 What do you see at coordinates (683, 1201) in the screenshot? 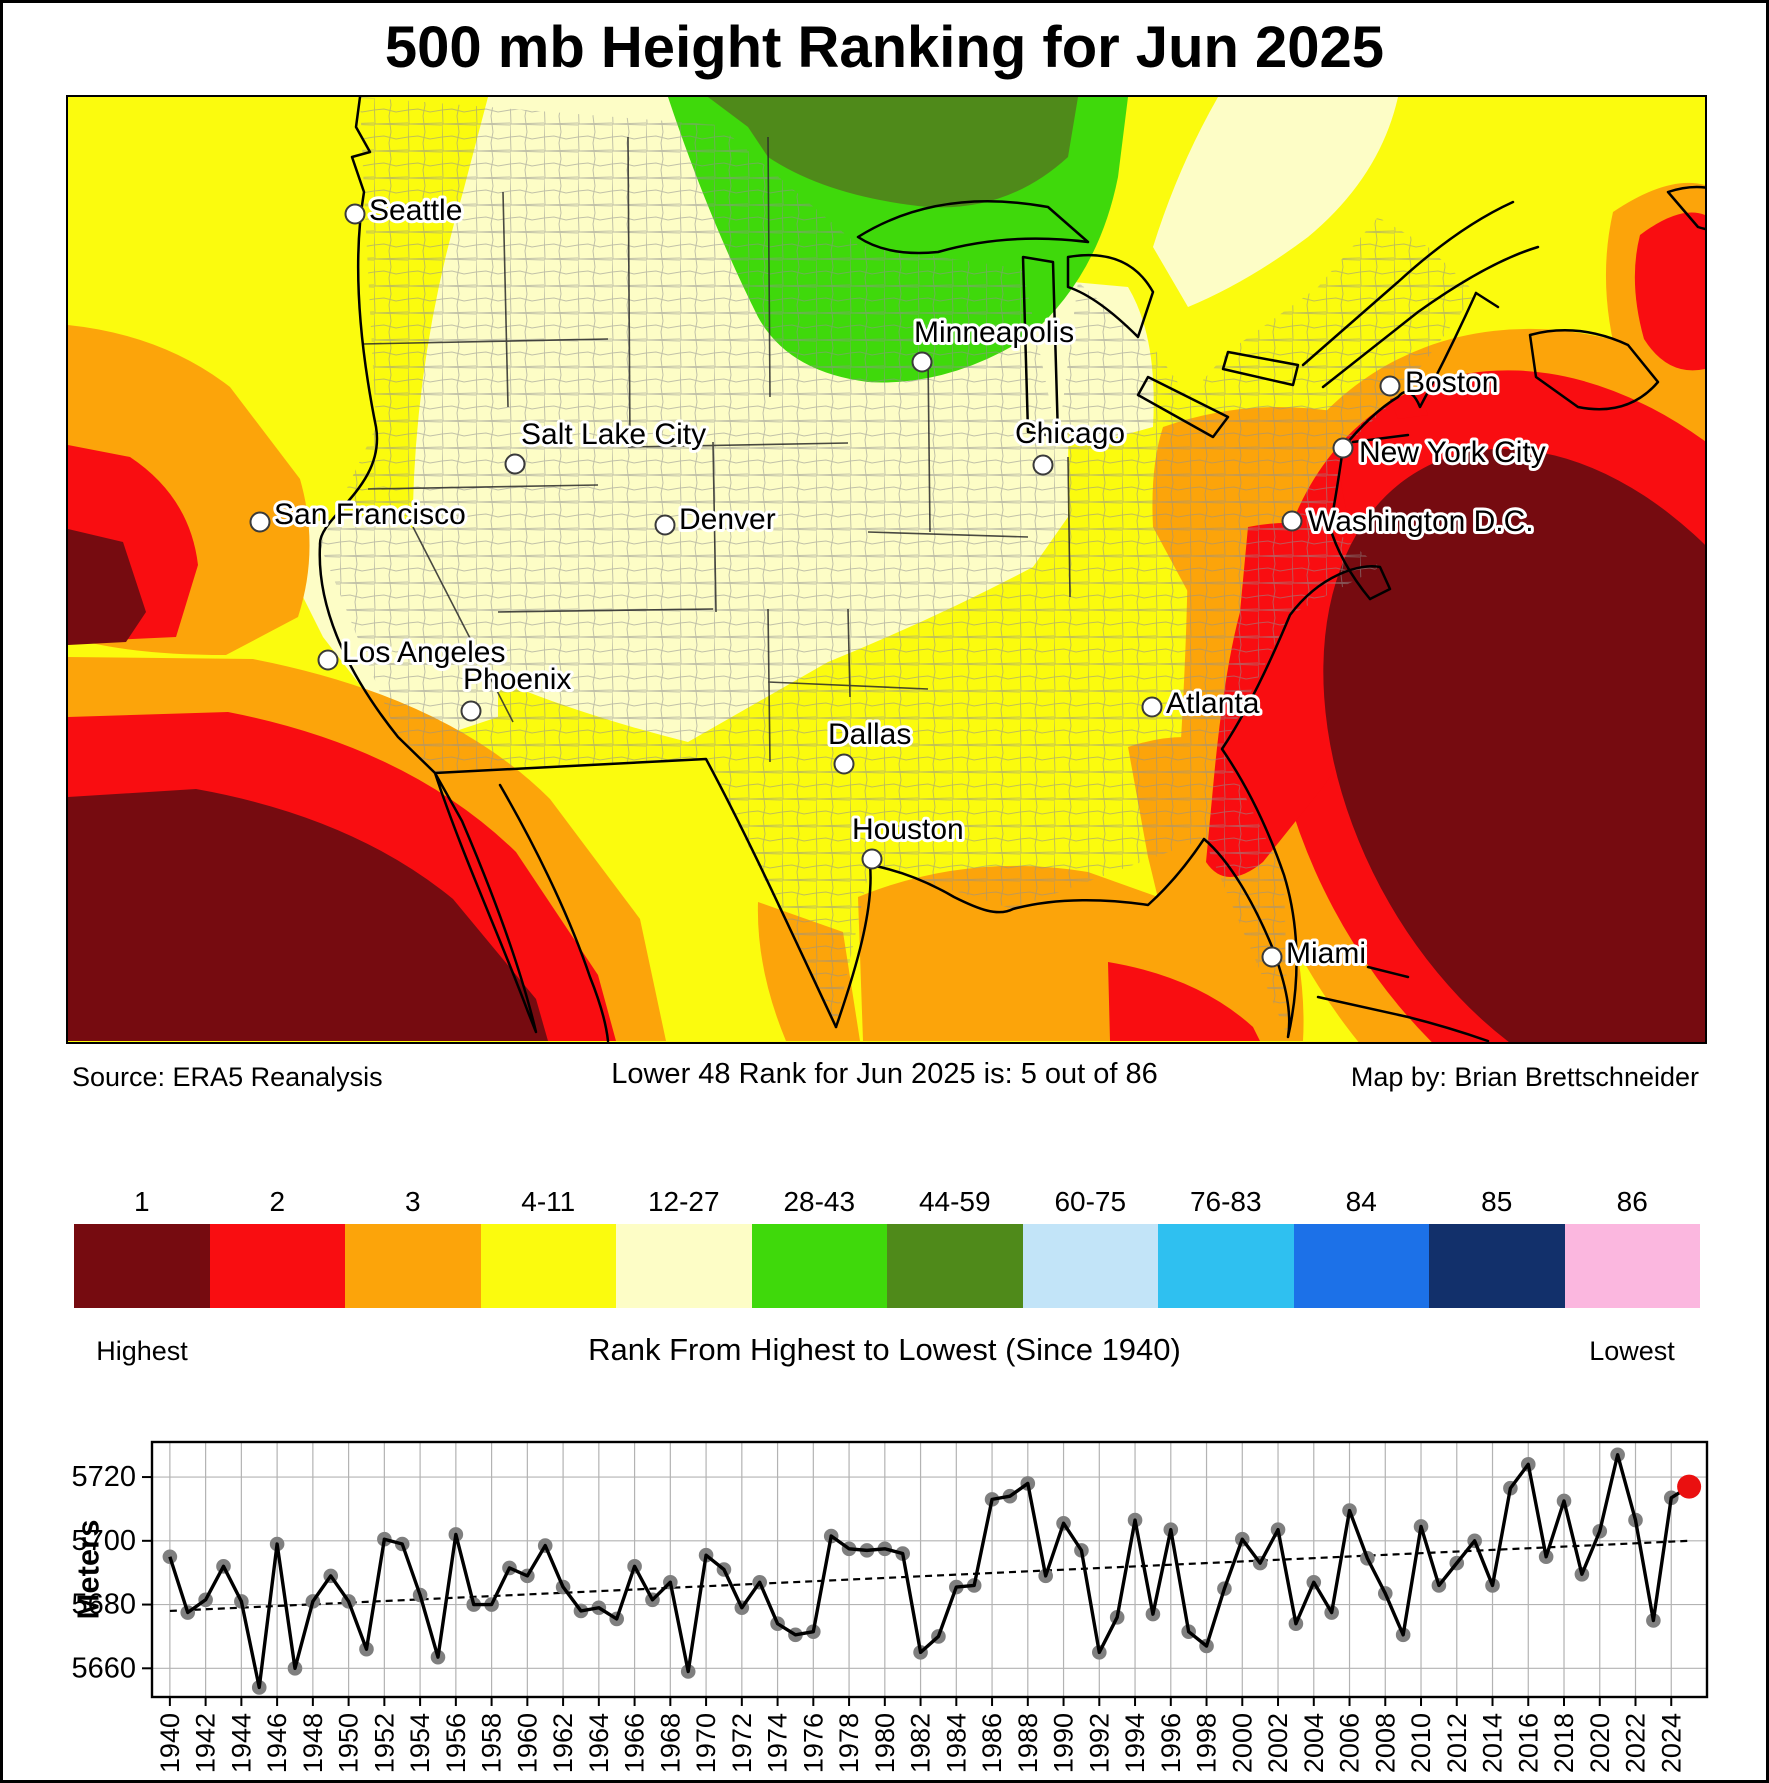
I see `legend-label-12-27: 12-27` at bounding box center [683, 1201].